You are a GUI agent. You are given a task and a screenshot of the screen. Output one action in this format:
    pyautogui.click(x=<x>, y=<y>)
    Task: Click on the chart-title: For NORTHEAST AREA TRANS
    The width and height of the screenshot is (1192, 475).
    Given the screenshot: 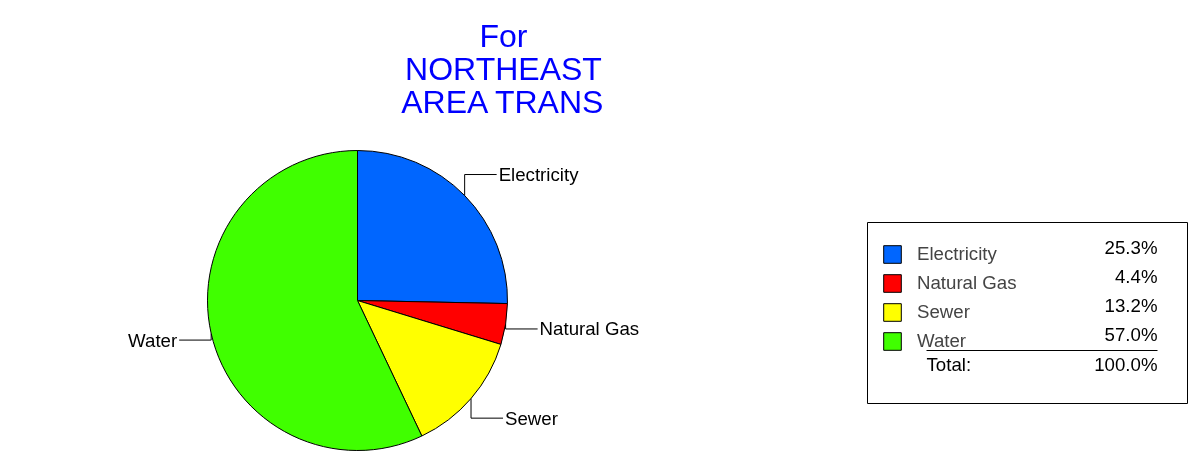 What is the action you would take?
    pyautogui.click(x=502, y=68)
    